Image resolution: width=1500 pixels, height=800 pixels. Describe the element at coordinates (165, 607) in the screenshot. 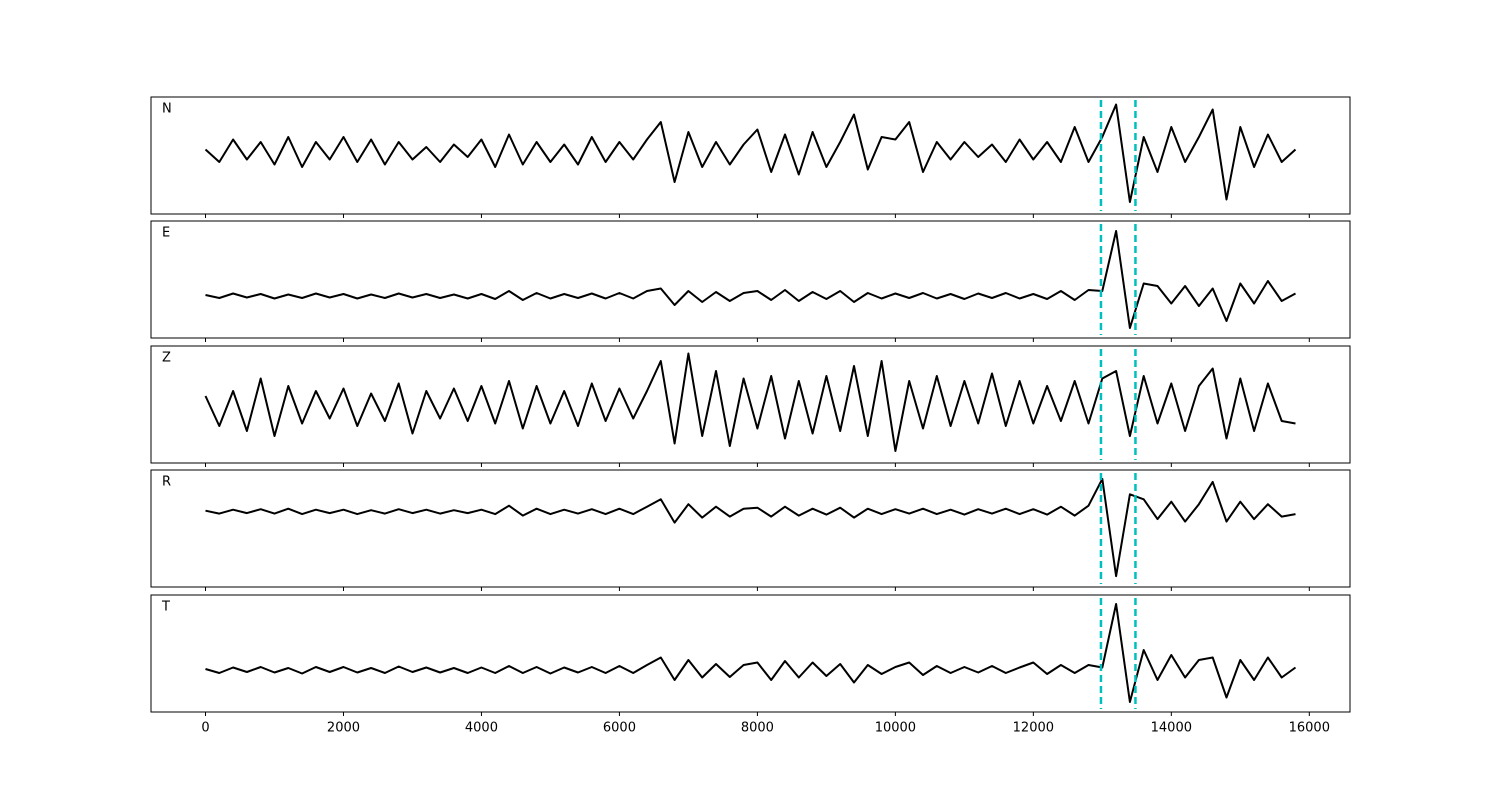

I see `panel-label: T` at that location.